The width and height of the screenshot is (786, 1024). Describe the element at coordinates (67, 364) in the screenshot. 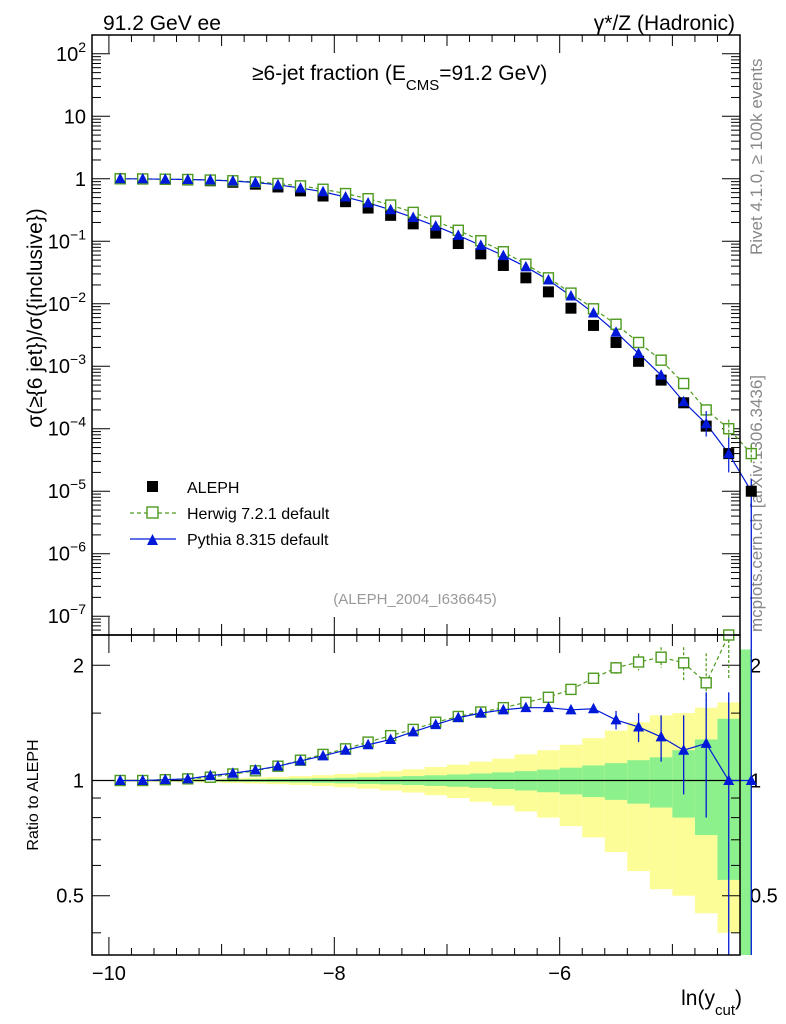

I see `y-tick-label: 10⁻³` at that location.